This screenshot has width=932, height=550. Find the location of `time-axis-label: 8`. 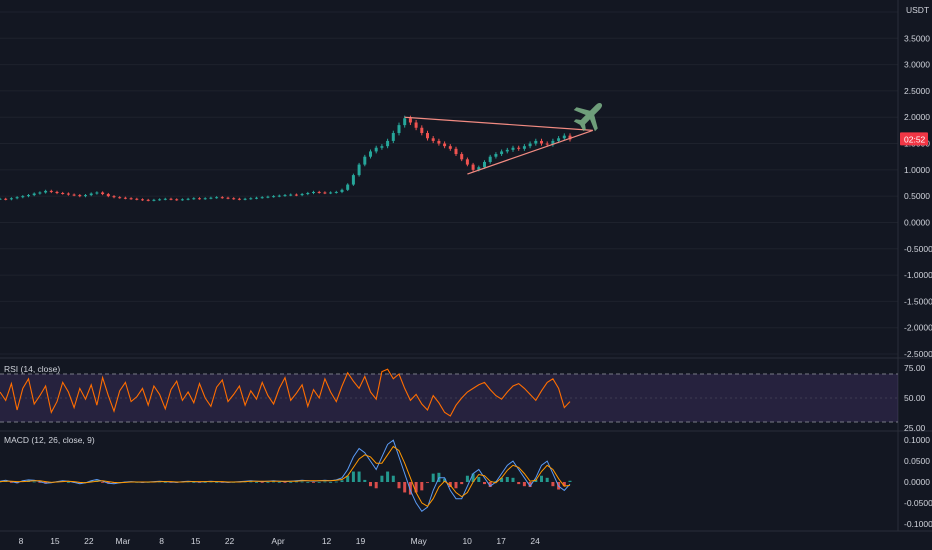

time-axis-label: 8 is located at coordinates (161, 541).